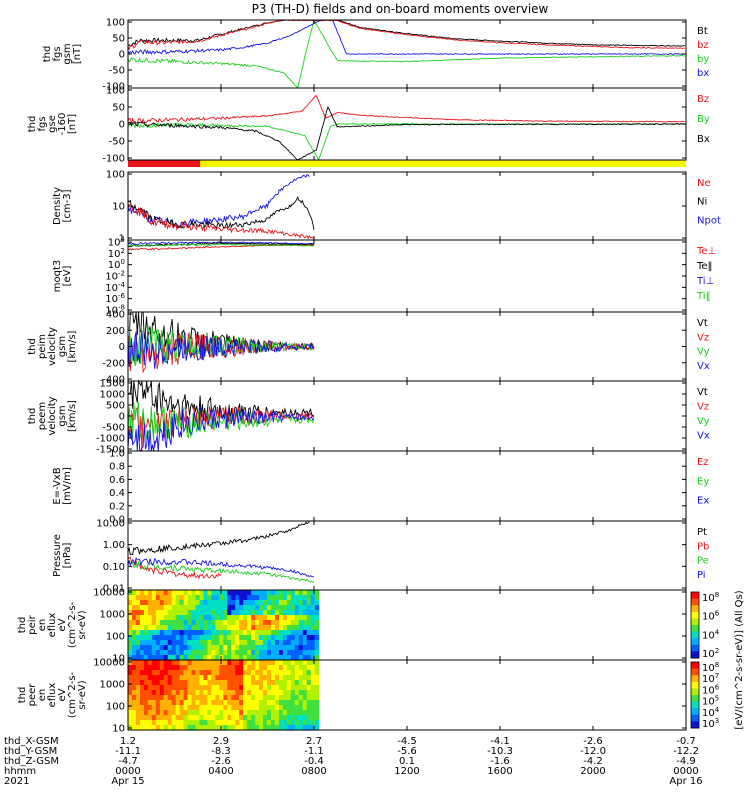  What do you see at coordinates (407, 163) in the screenshot?
I see `status-bar` at bounding box center [407, 163].